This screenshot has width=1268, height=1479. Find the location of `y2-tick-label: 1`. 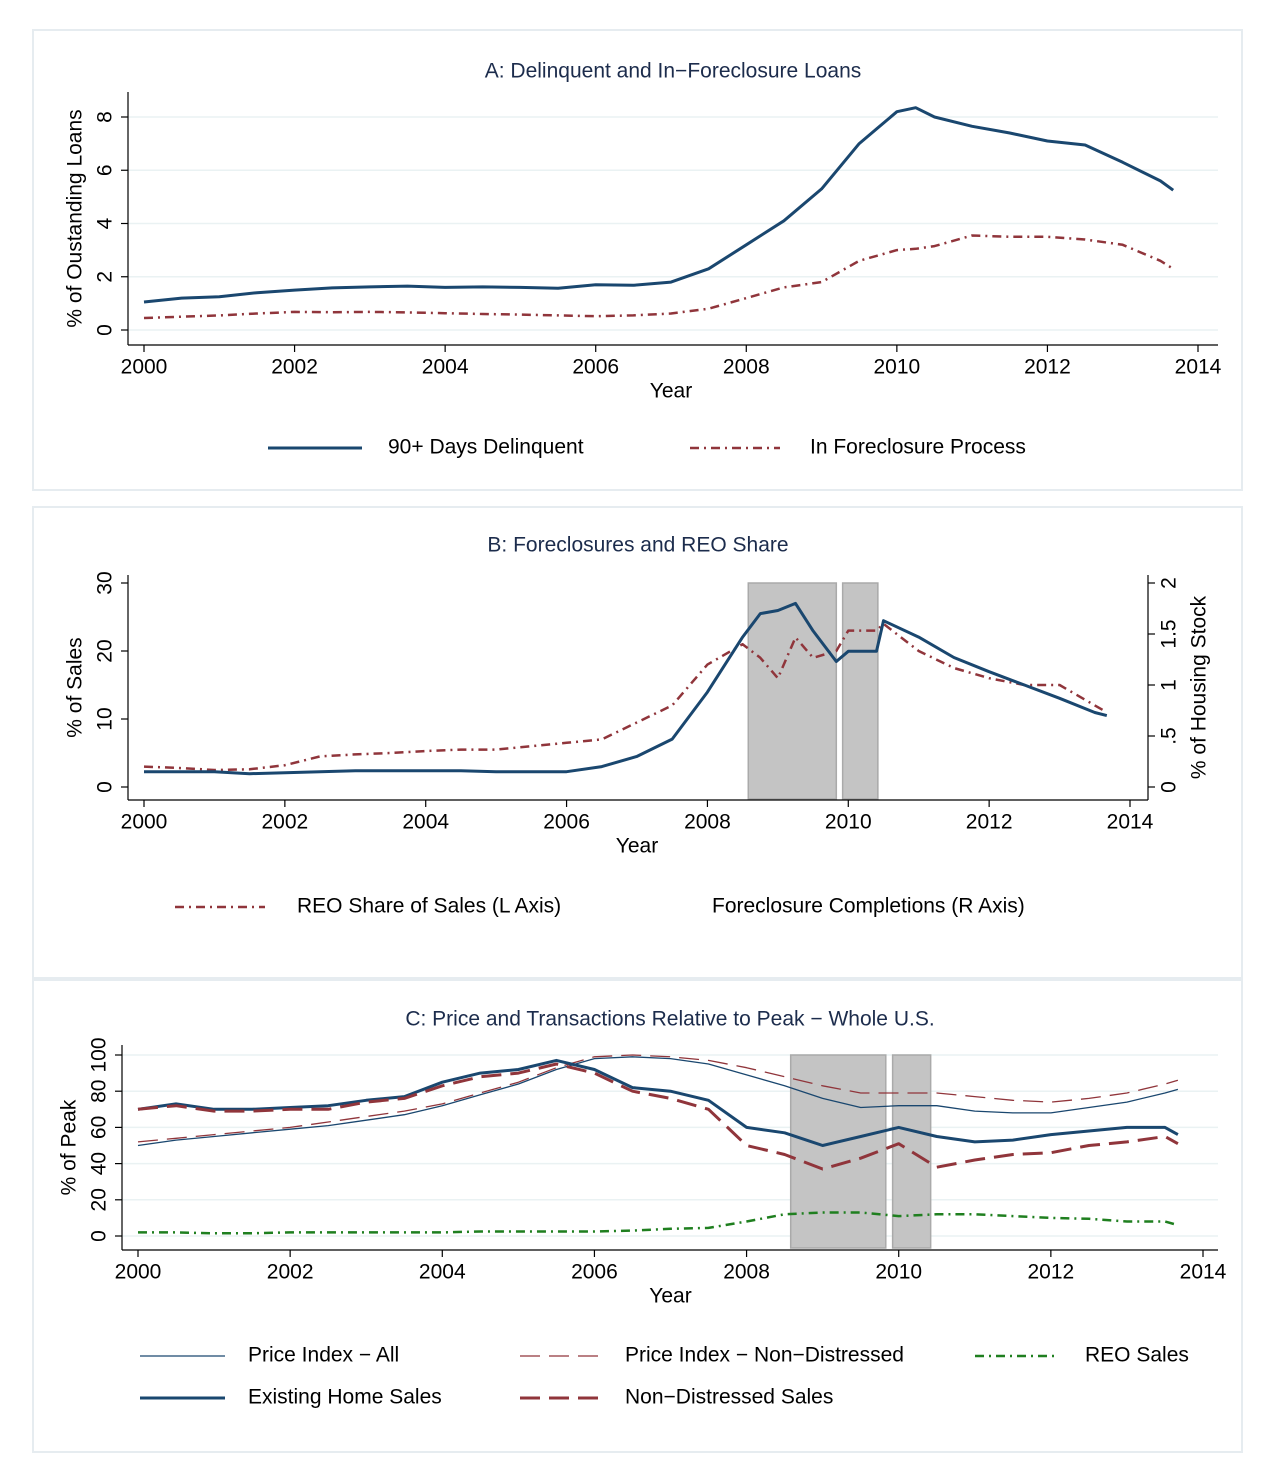

y2-tick-label: 1 is located at coordinates (1169, 685).